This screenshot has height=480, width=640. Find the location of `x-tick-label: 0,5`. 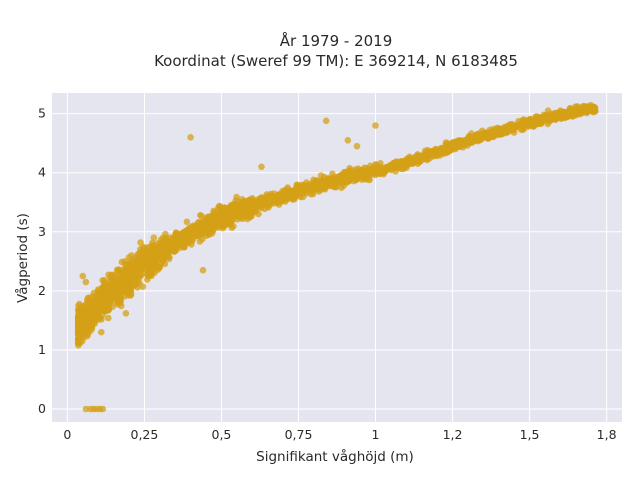

x-tick-label: 0,5 is located at coordinates (222, 434).